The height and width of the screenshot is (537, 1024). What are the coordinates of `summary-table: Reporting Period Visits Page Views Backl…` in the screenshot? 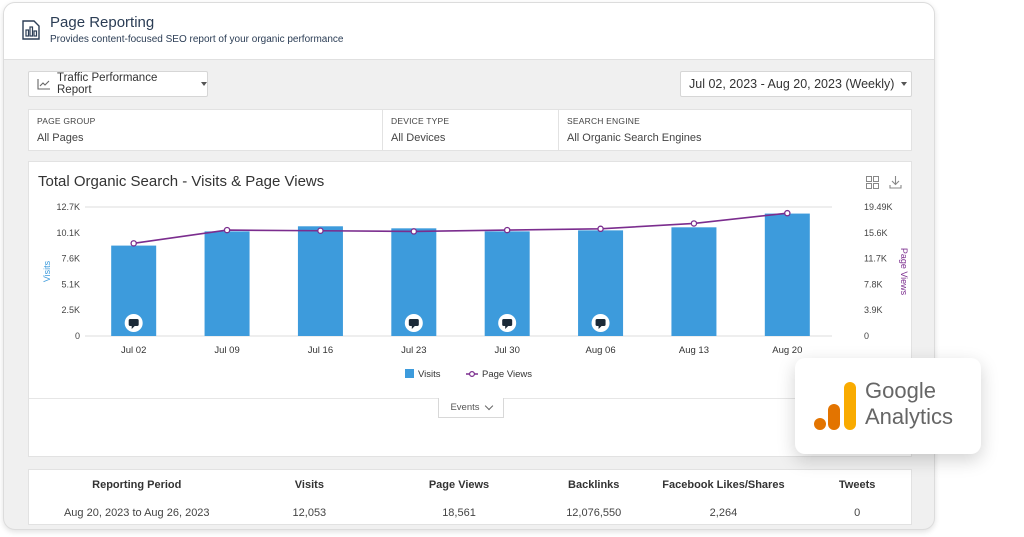 It's located at (470, 497).